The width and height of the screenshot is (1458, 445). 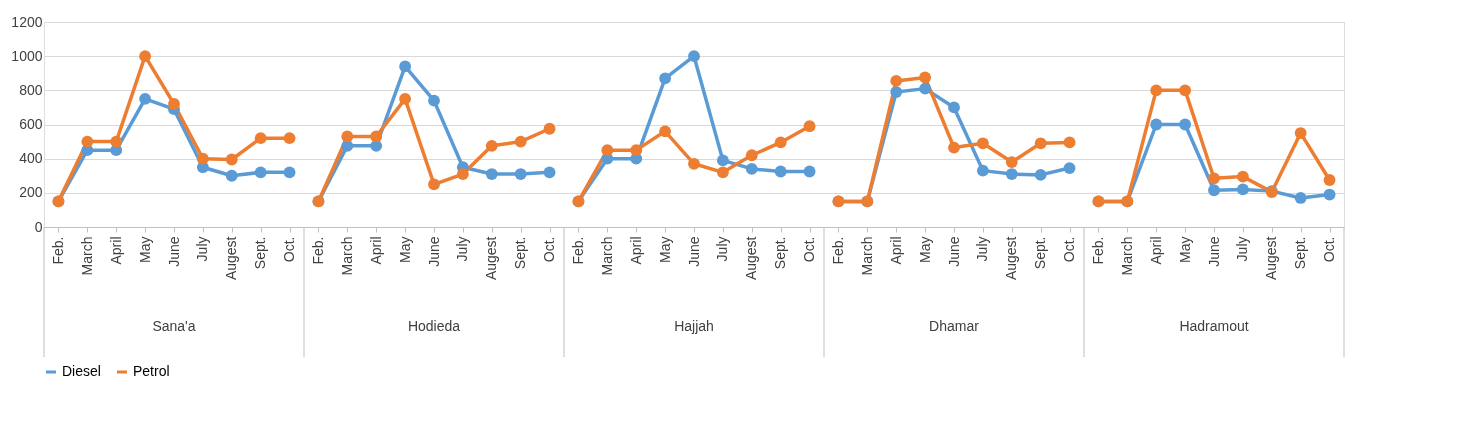 I want to click on legend-label: Diesel, so click(x=81, y=371).